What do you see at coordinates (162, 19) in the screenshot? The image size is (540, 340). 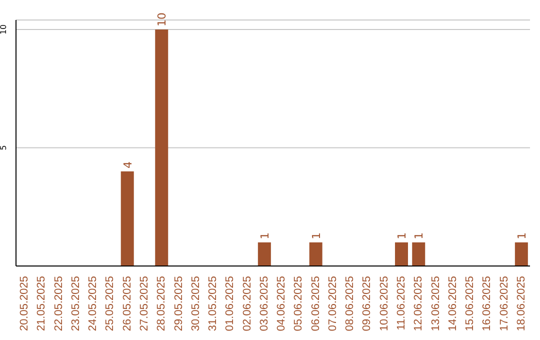 I see `data-label: 10` at bounding box center [162, 19].